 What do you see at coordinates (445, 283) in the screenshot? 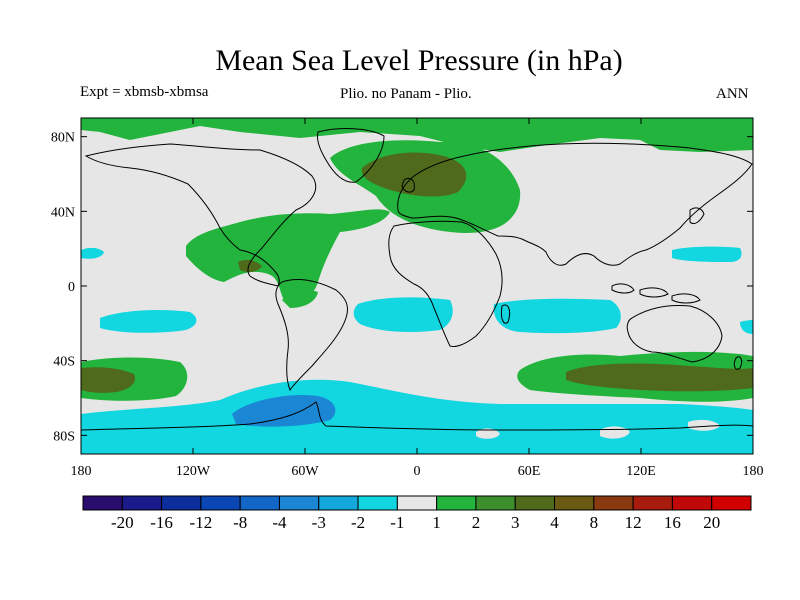
I see `africa-coastline` at bounding box center [445, 283].